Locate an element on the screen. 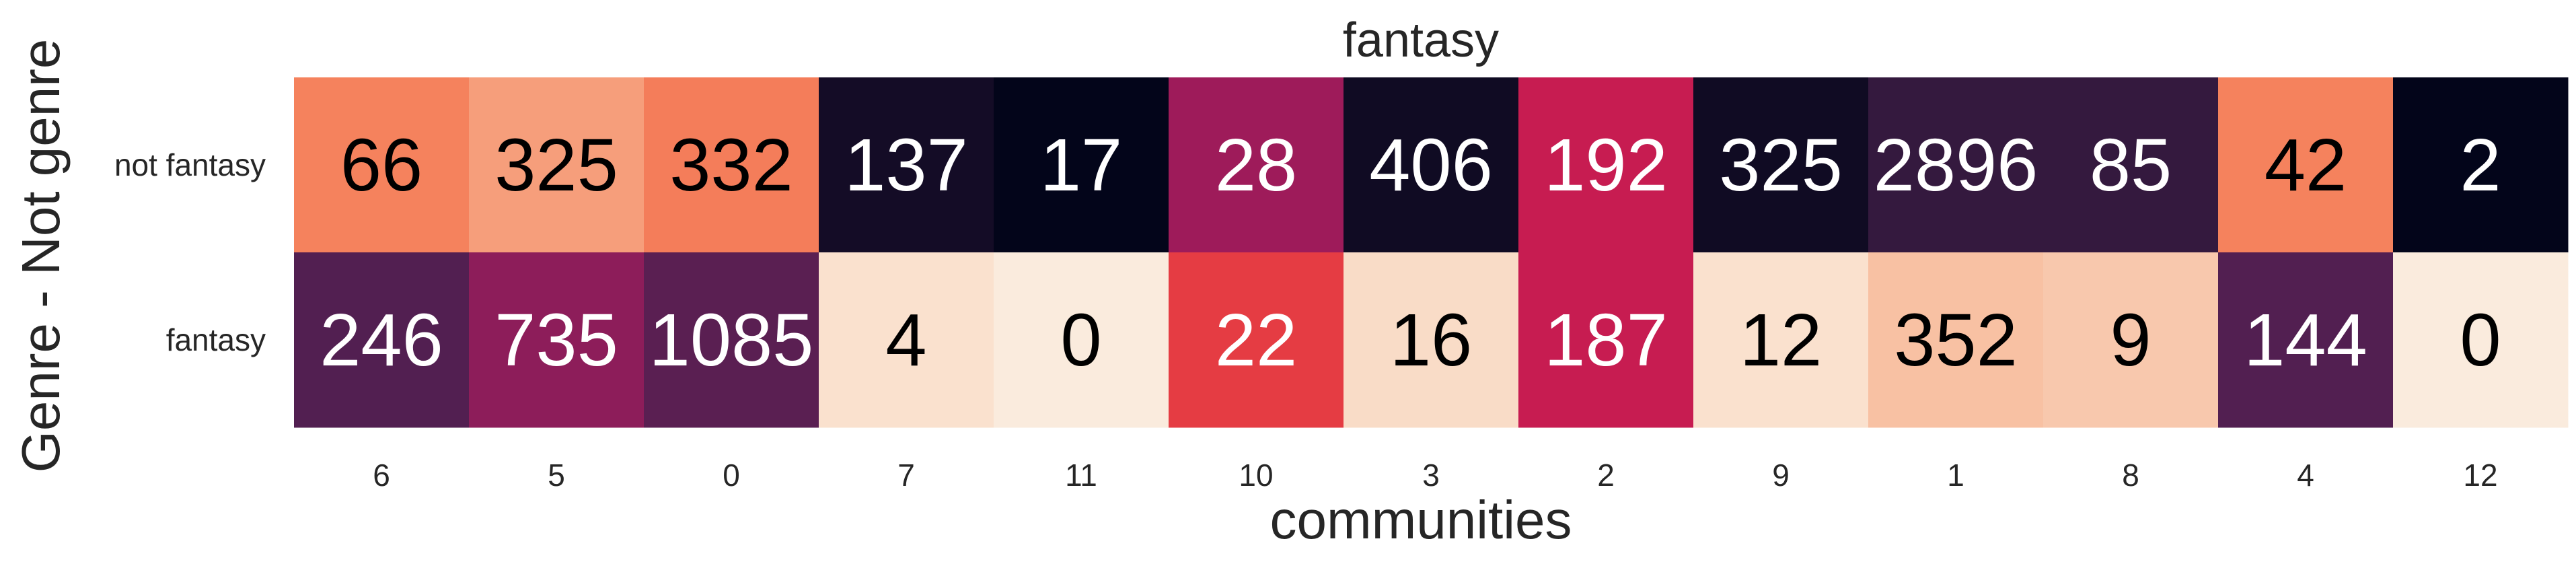  cell-value-label: 352 is located at coordinates (1956, 340).